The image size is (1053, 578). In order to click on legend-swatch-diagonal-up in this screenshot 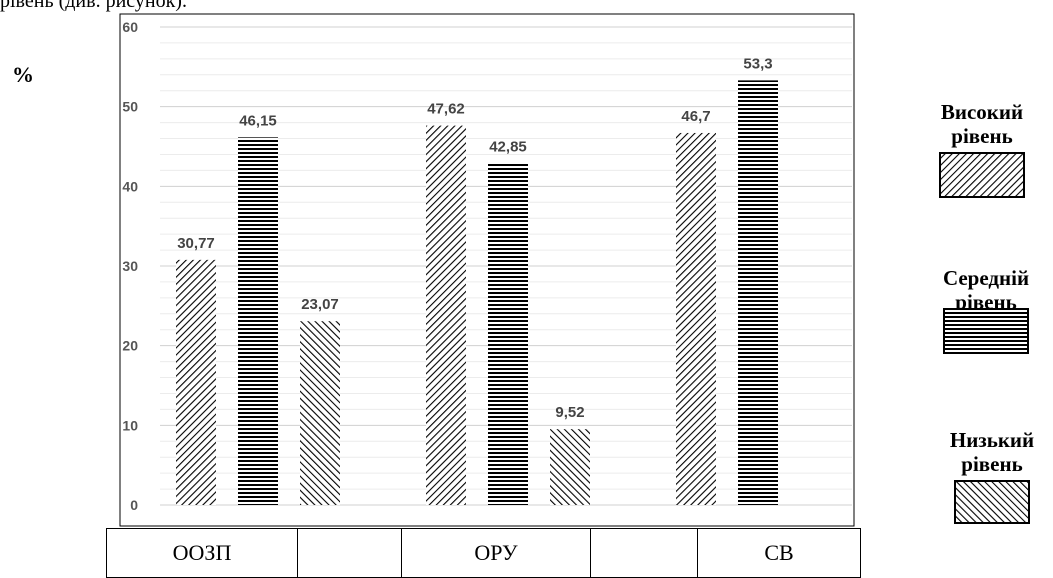, I will do `click(982, 175)`.